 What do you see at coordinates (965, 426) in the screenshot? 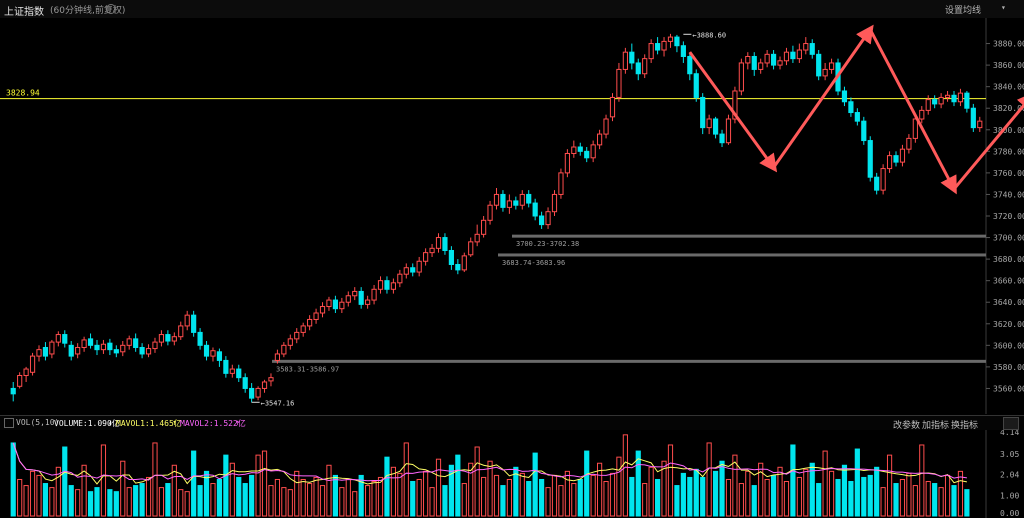
I see `switch-indicator-button: 换指标` at bounding box center [965, 426].